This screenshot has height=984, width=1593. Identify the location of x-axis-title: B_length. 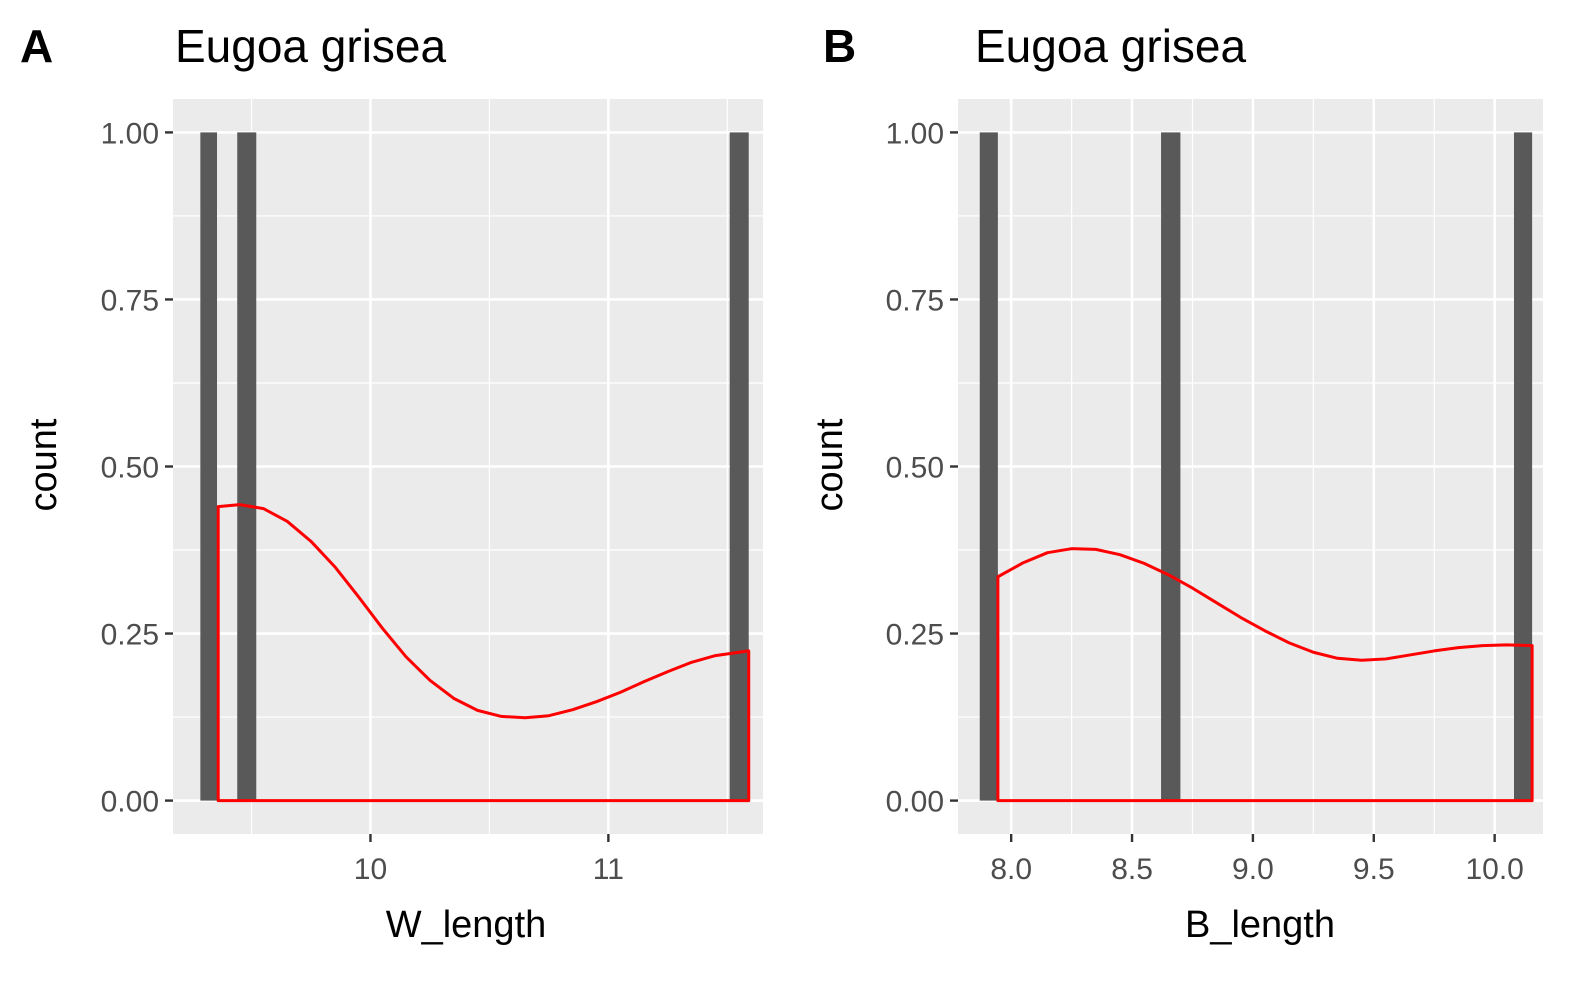
(1260, 925).